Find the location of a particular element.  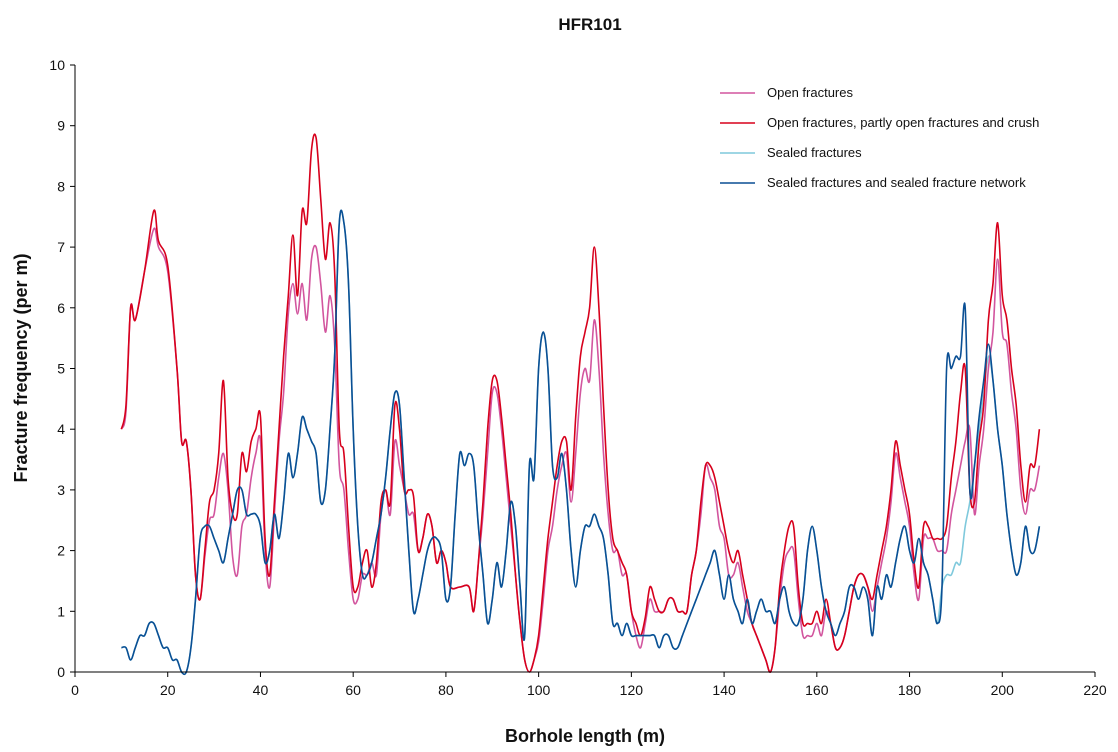

x-tick-label: 80 is located at coordinates (446, 690).